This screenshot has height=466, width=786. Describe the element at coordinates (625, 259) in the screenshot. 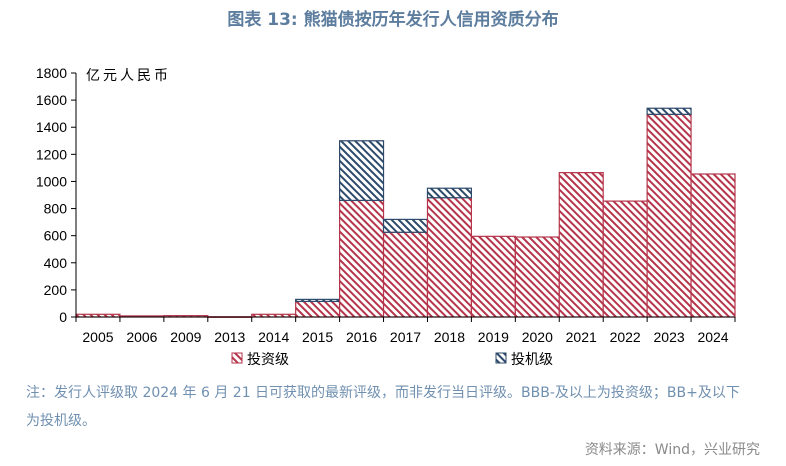

I see `bar-investment-2022` at that location.